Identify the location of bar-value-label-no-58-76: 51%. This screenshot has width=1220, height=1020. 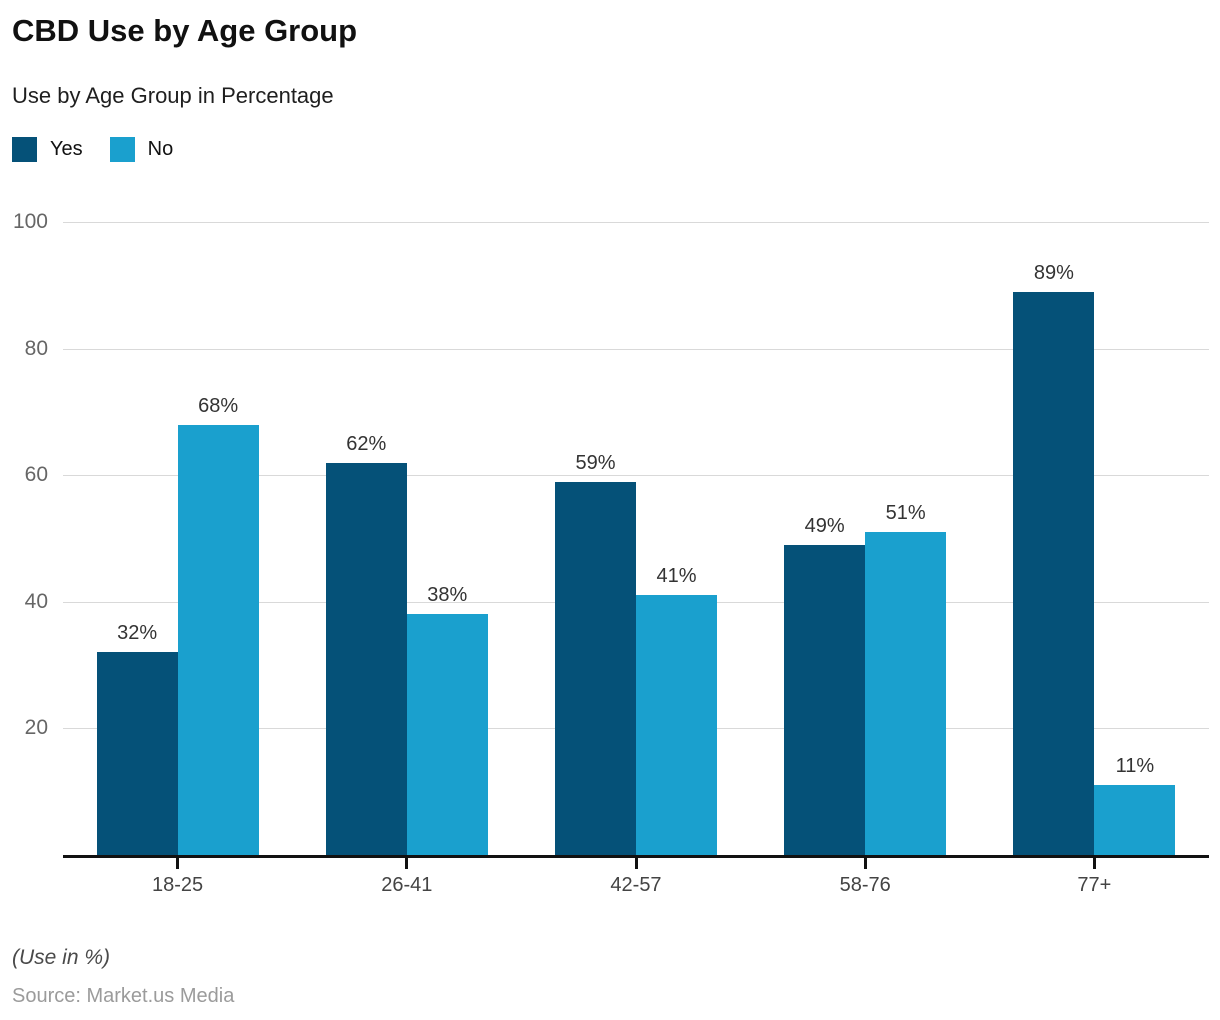
(905, 513).